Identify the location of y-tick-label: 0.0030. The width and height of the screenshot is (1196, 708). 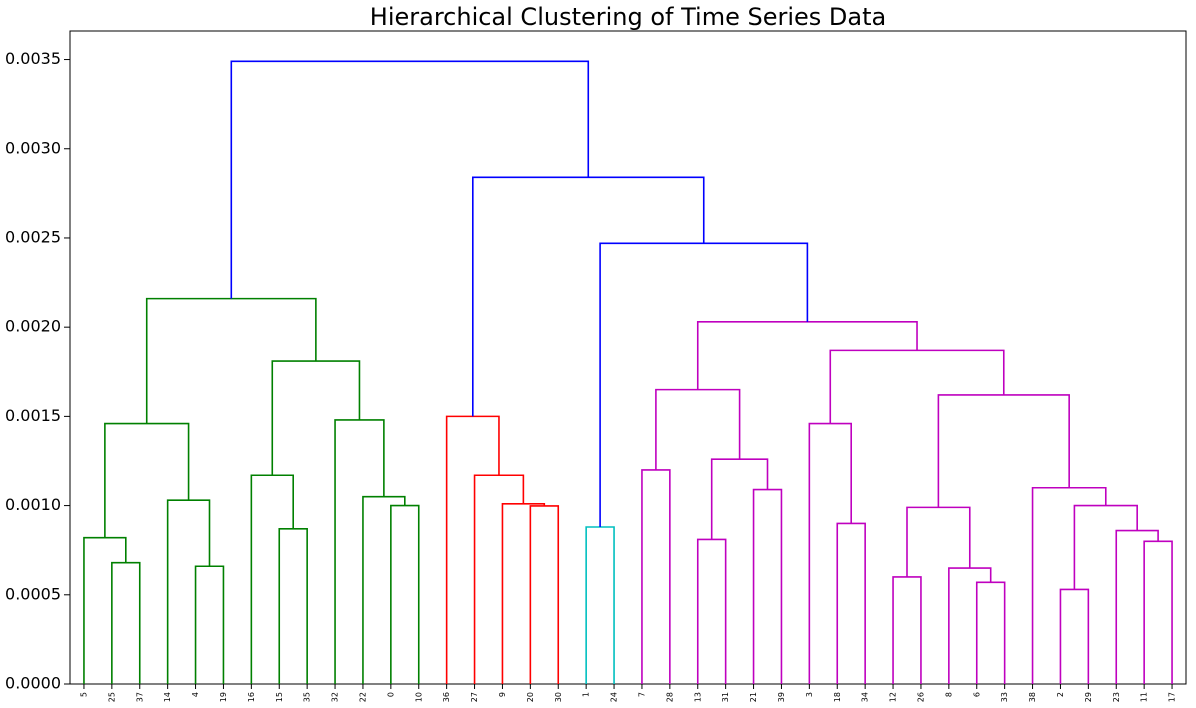
(33, 147).